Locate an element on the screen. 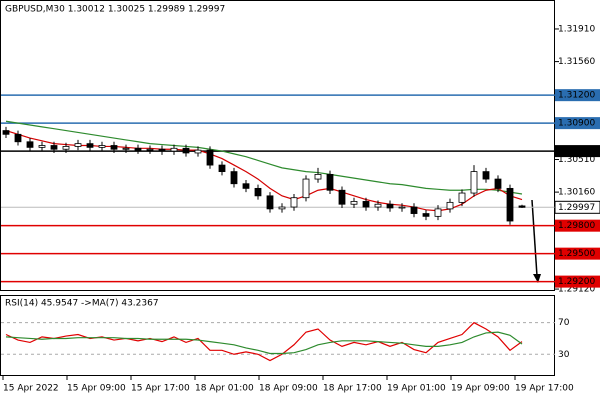  x-tick-label: 15 Apr 2022 is located at coordinates (31, 389).